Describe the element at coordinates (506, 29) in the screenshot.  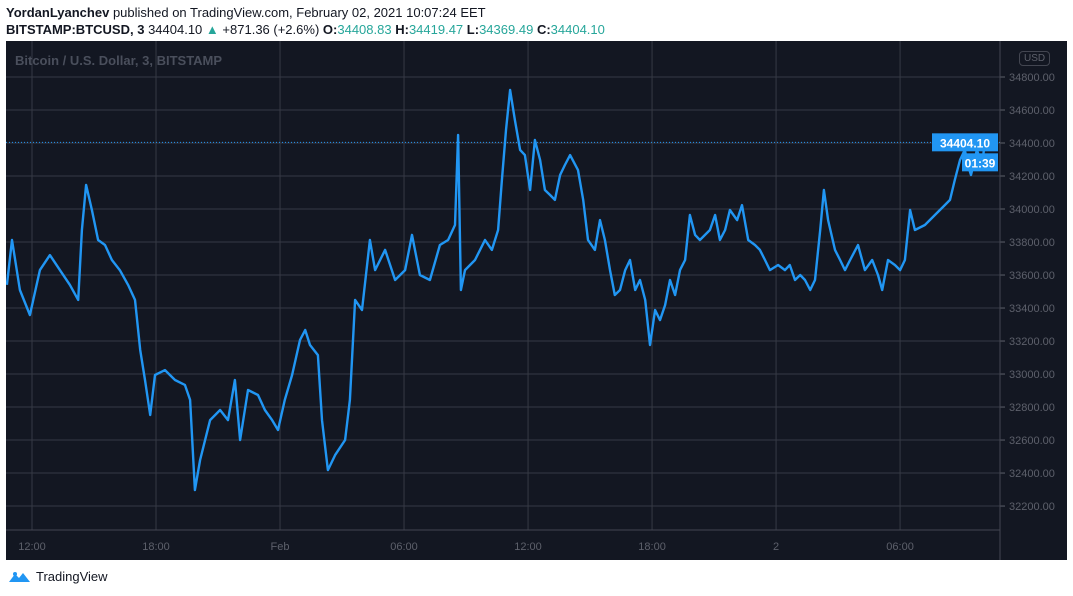
I see `low-value: 34369.49` at that location.